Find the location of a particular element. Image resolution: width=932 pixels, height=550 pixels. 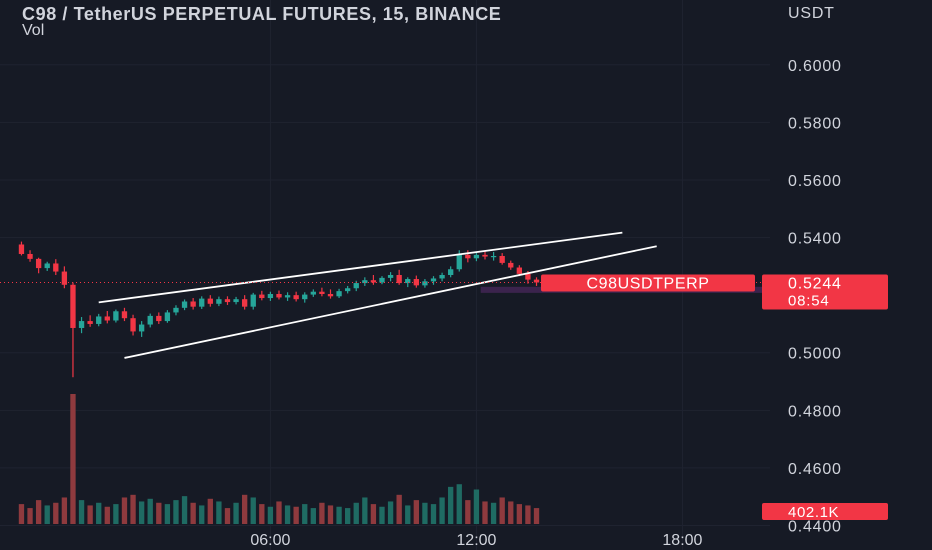

bar-countdown: 08:54 is located at coordinates (809, 300).